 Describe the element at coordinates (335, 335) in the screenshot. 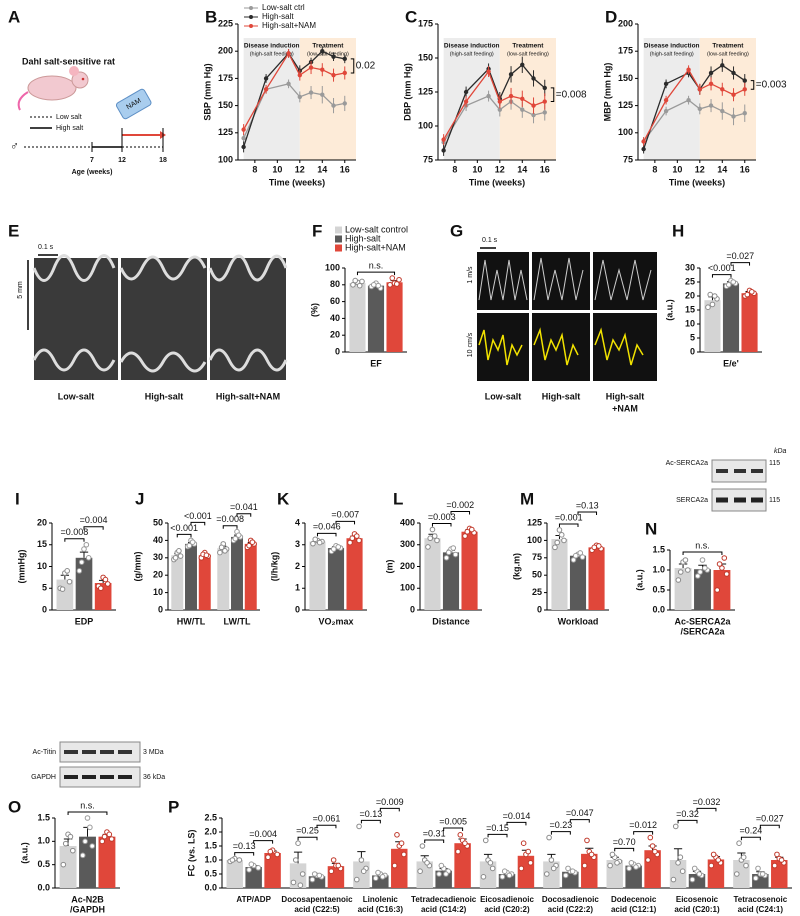

I see `y-tick-label: 20` at that location.